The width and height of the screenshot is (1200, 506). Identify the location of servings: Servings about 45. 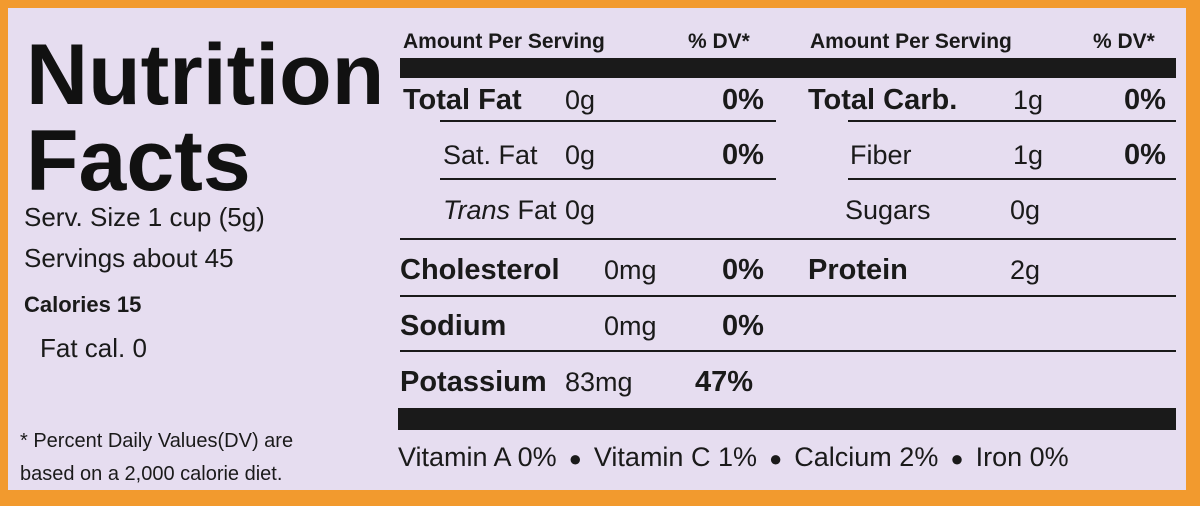
(129, 258).